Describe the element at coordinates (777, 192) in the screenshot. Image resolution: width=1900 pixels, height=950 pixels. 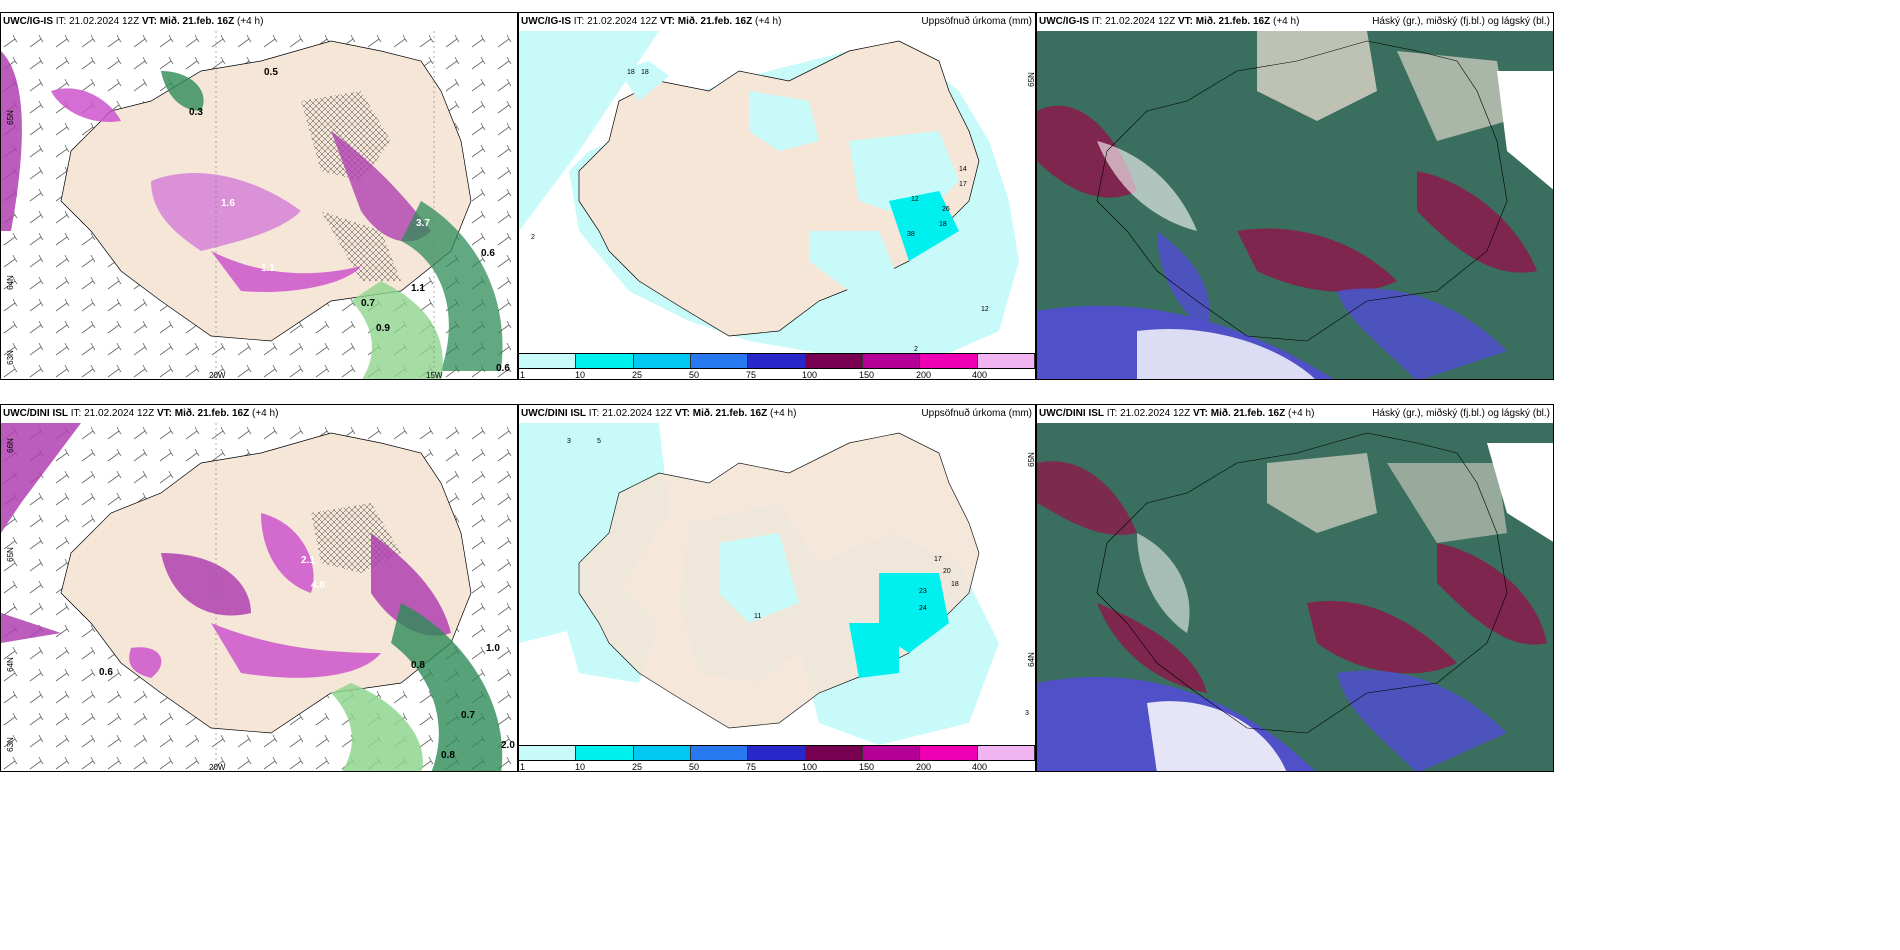
I see `precip-accum-map: 18 18 12 26 38 14 17 18 12 2 2` at that location.